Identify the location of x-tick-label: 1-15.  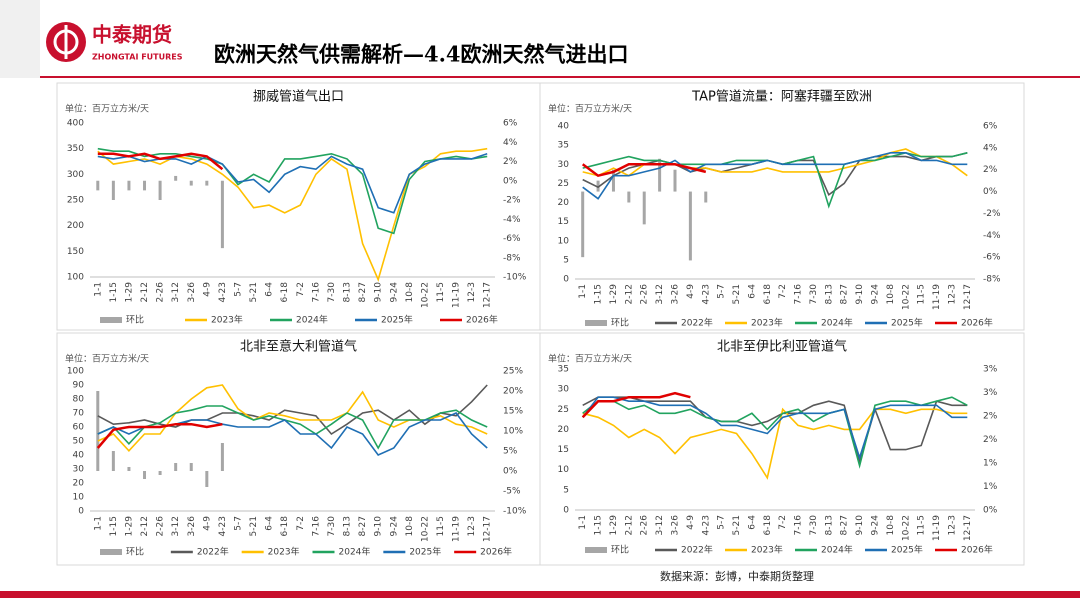
(114, 526).